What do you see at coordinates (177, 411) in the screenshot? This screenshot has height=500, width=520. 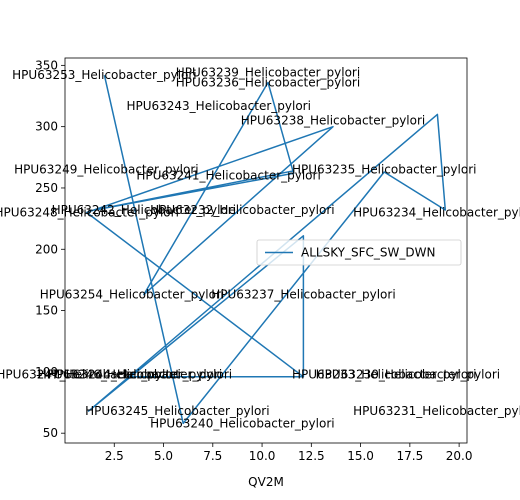 I see `point-annotation: HPU63245_Helicobacter_pylori` at bounding box center [177, 411].